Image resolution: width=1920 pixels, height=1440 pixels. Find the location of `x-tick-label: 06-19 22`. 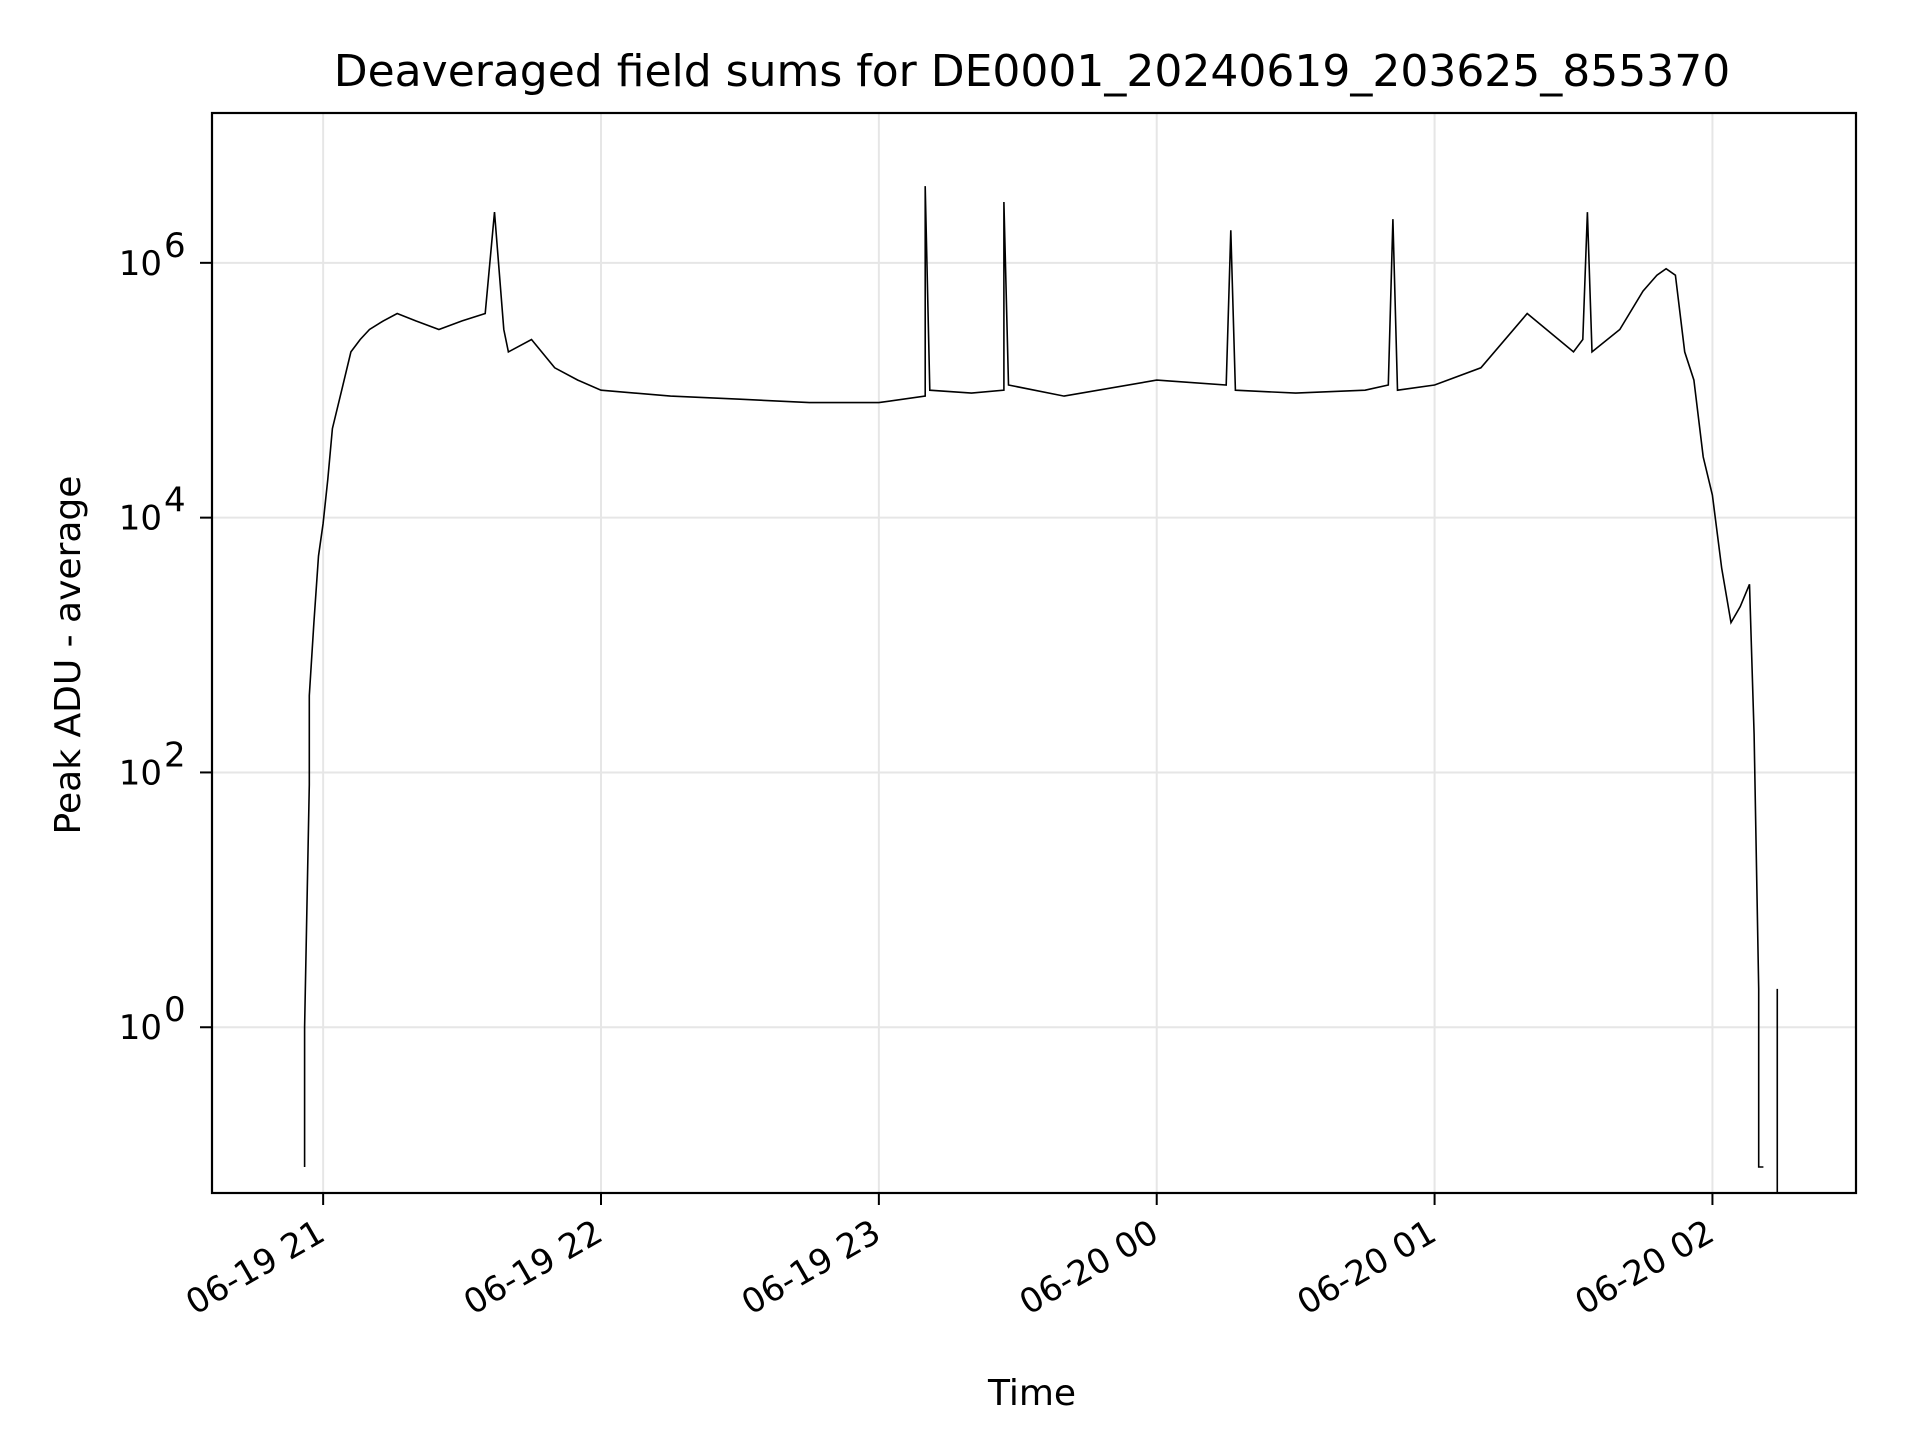

x-tick-label: 06-19 22 is located at coordinates (533, 1267).